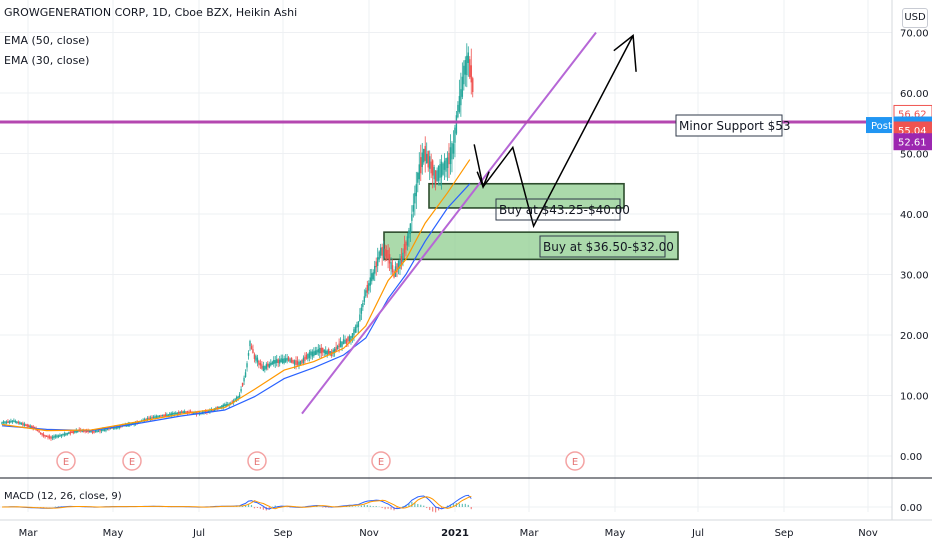 Image resolution: width=932 pixels, height=550 pixels. I want to click on macd-legend: MACD (12, 26, close, 9), so click(63, 496).